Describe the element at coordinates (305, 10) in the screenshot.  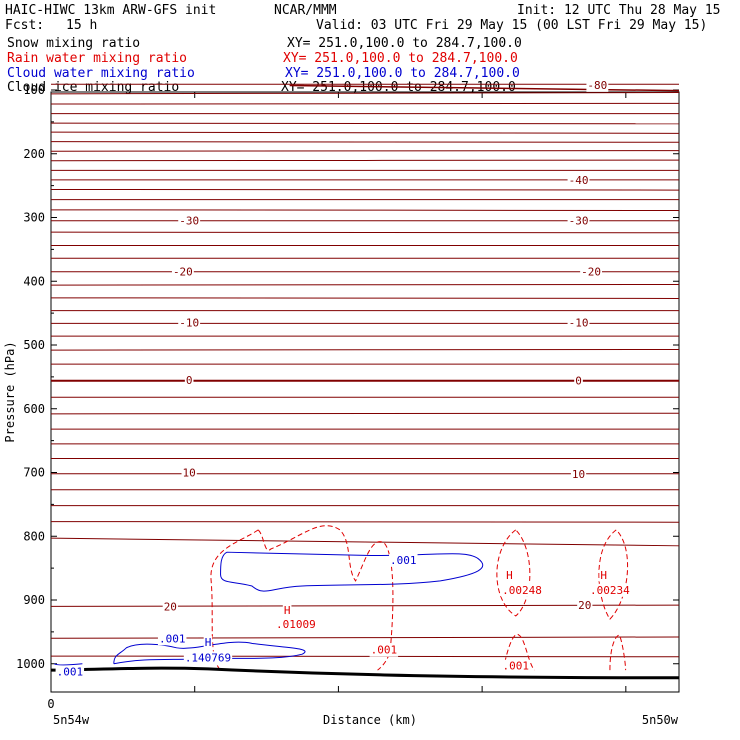
I see `center-label: NCAR/MMM` at that location.